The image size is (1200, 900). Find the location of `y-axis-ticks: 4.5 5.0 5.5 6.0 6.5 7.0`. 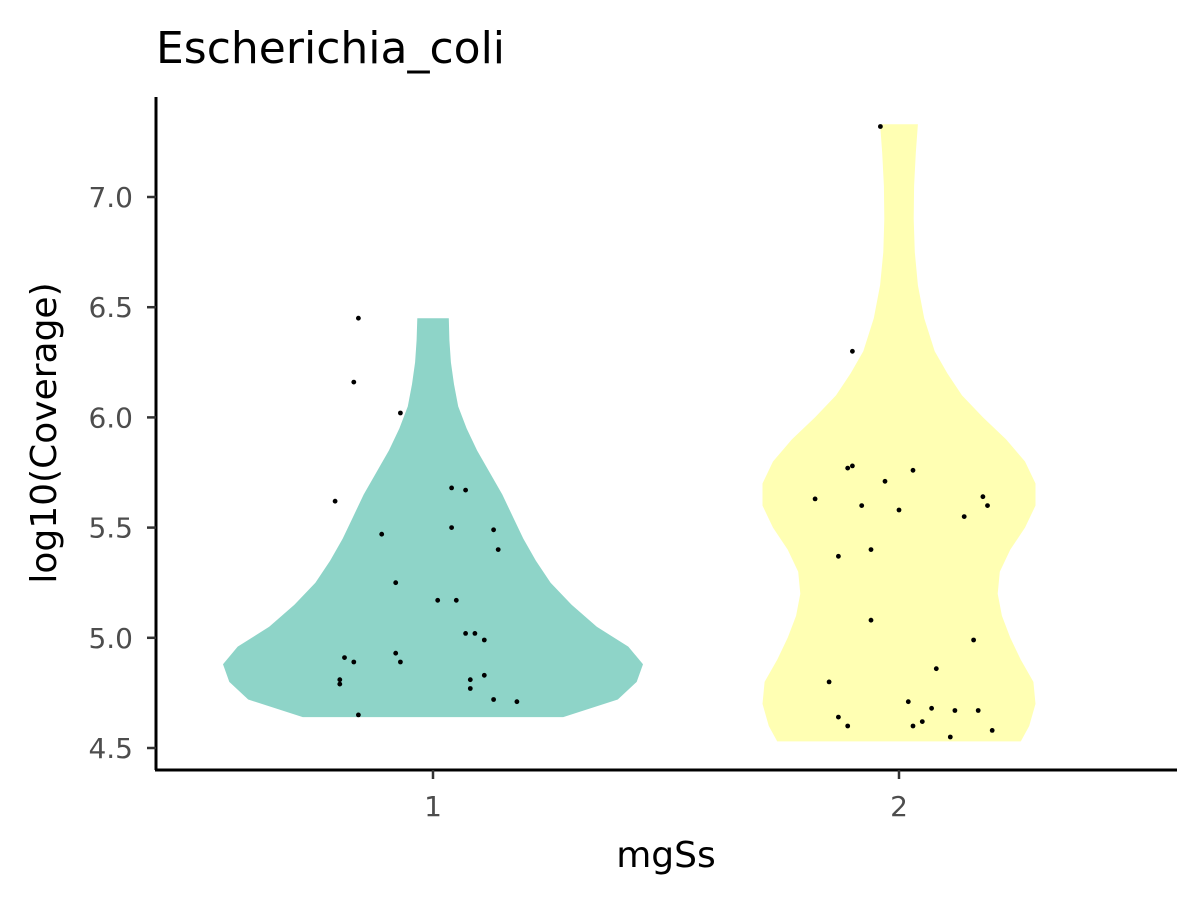

y-axis-ticks: 4.5 5.0 5.5 6.0 6.5 7.0 is located at coordinates (122, 473).